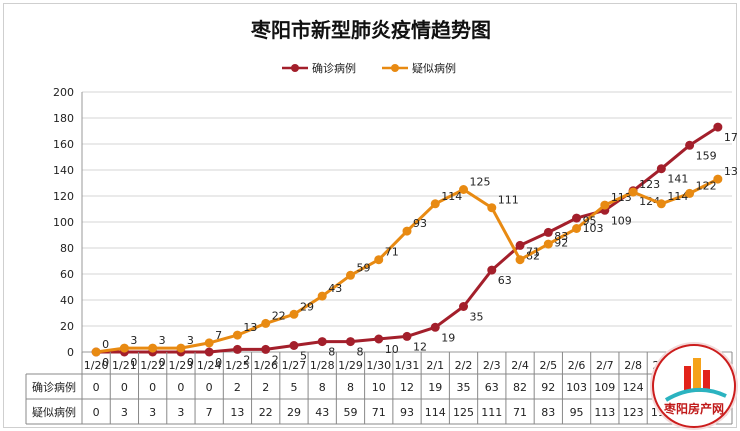 This screenshot has width=740, height=431. Describe the element at coordinates (435, 412) in the screenshot. I see `table-cell: 114` at that location.